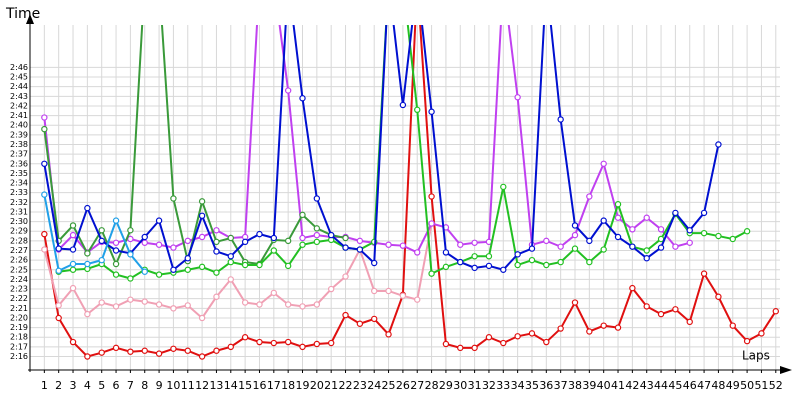  Describe the element at coordinates (303, 385) in the screenshot. I see `x-tick-label: 19` at that location.